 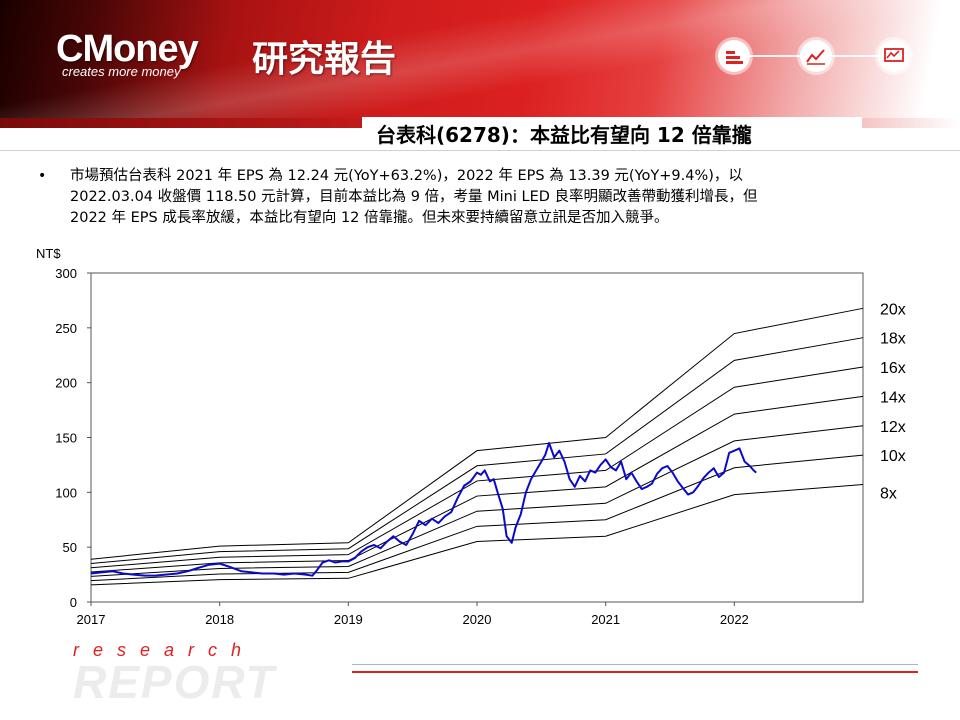 I want to click on x-tick-label: 2017, so click(x=91, y=619).